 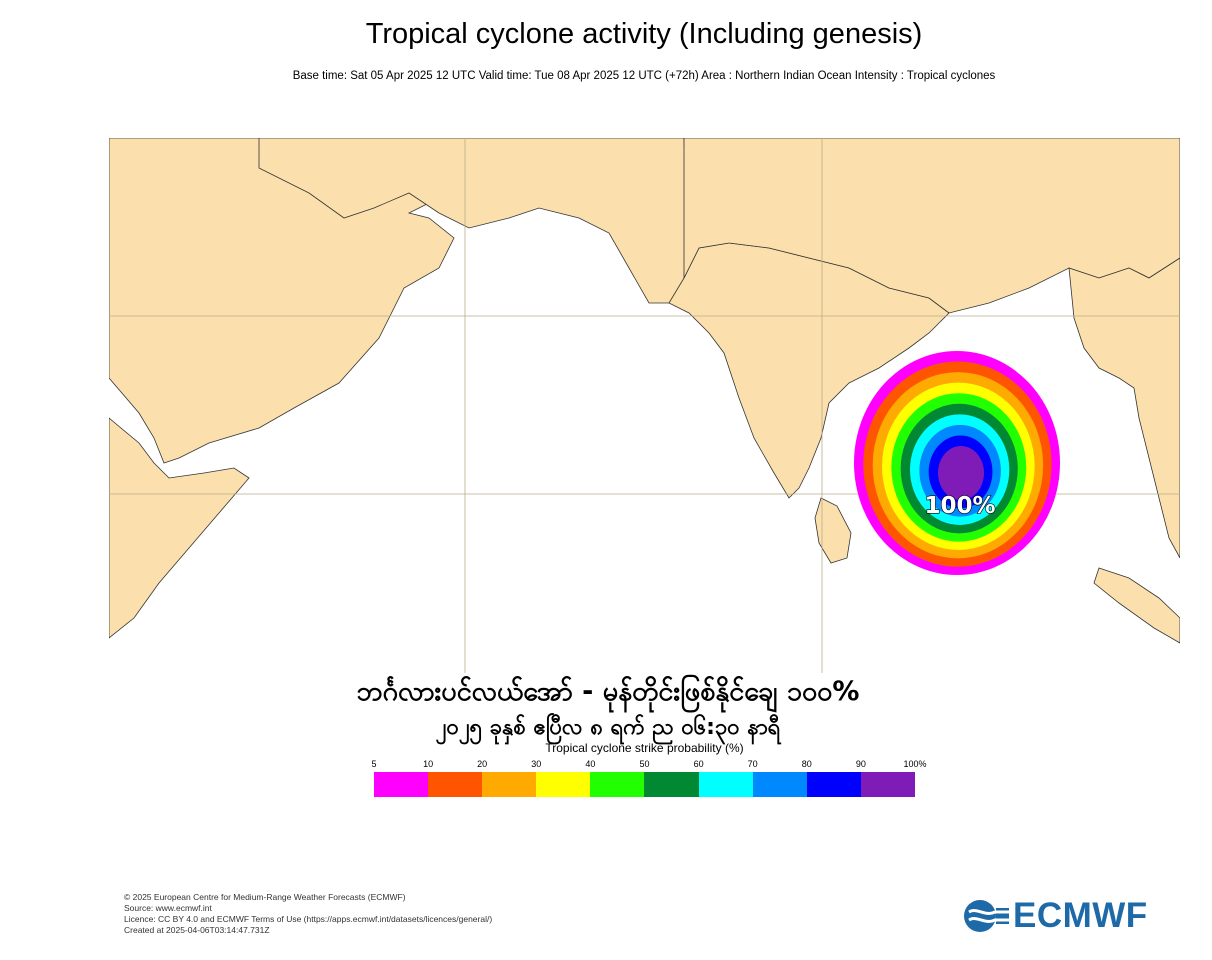 What do you see at coordinates (1136, 605) in the screenshot?
I see `land-sumatra` at bounding box center [1136, 605].